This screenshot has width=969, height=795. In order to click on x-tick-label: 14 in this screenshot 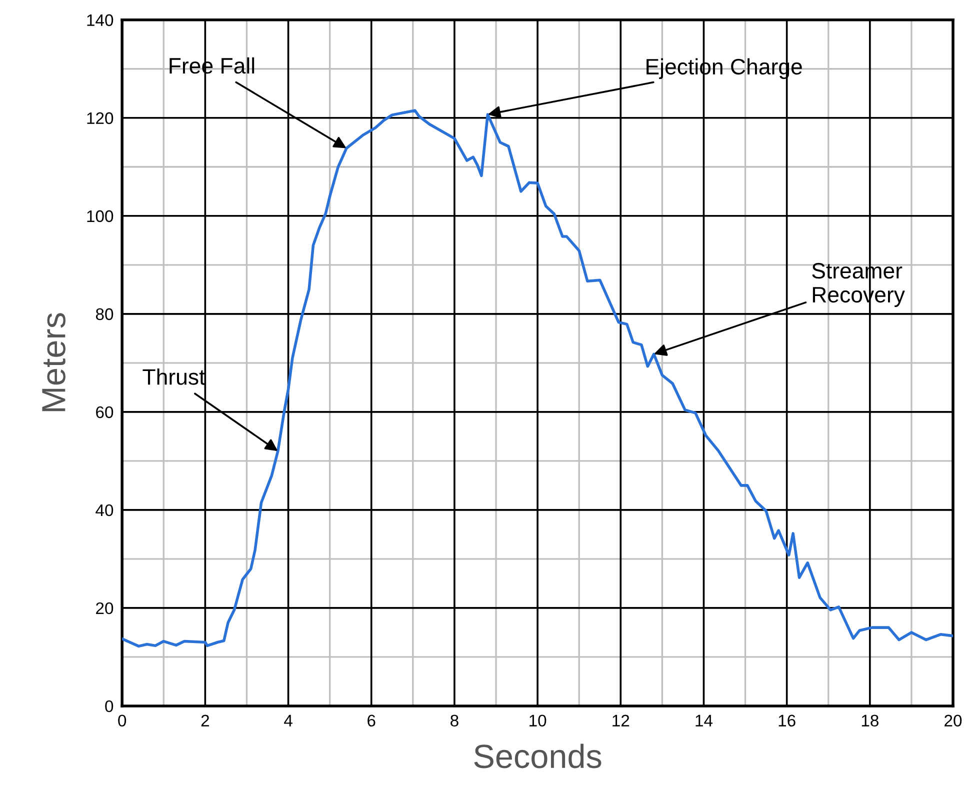, I will do `click(704, 720)`.